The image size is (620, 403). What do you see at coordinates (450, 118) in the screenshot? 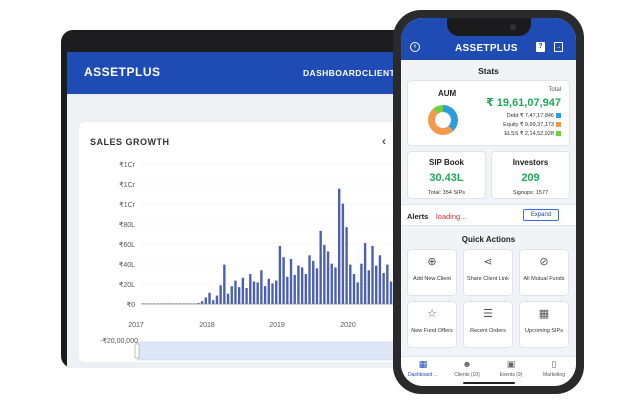
I see `donut-slice-debt` at bounding box center [450, 118].